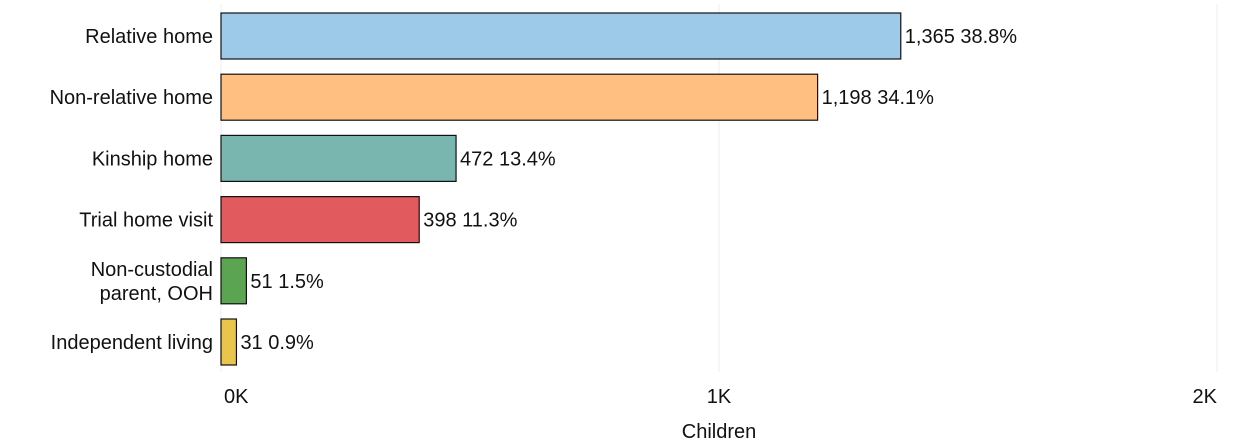 The height and width of the screenshot is (443, 1235). I want to click on category-label-line: Trial home visit, so click(146, 221).